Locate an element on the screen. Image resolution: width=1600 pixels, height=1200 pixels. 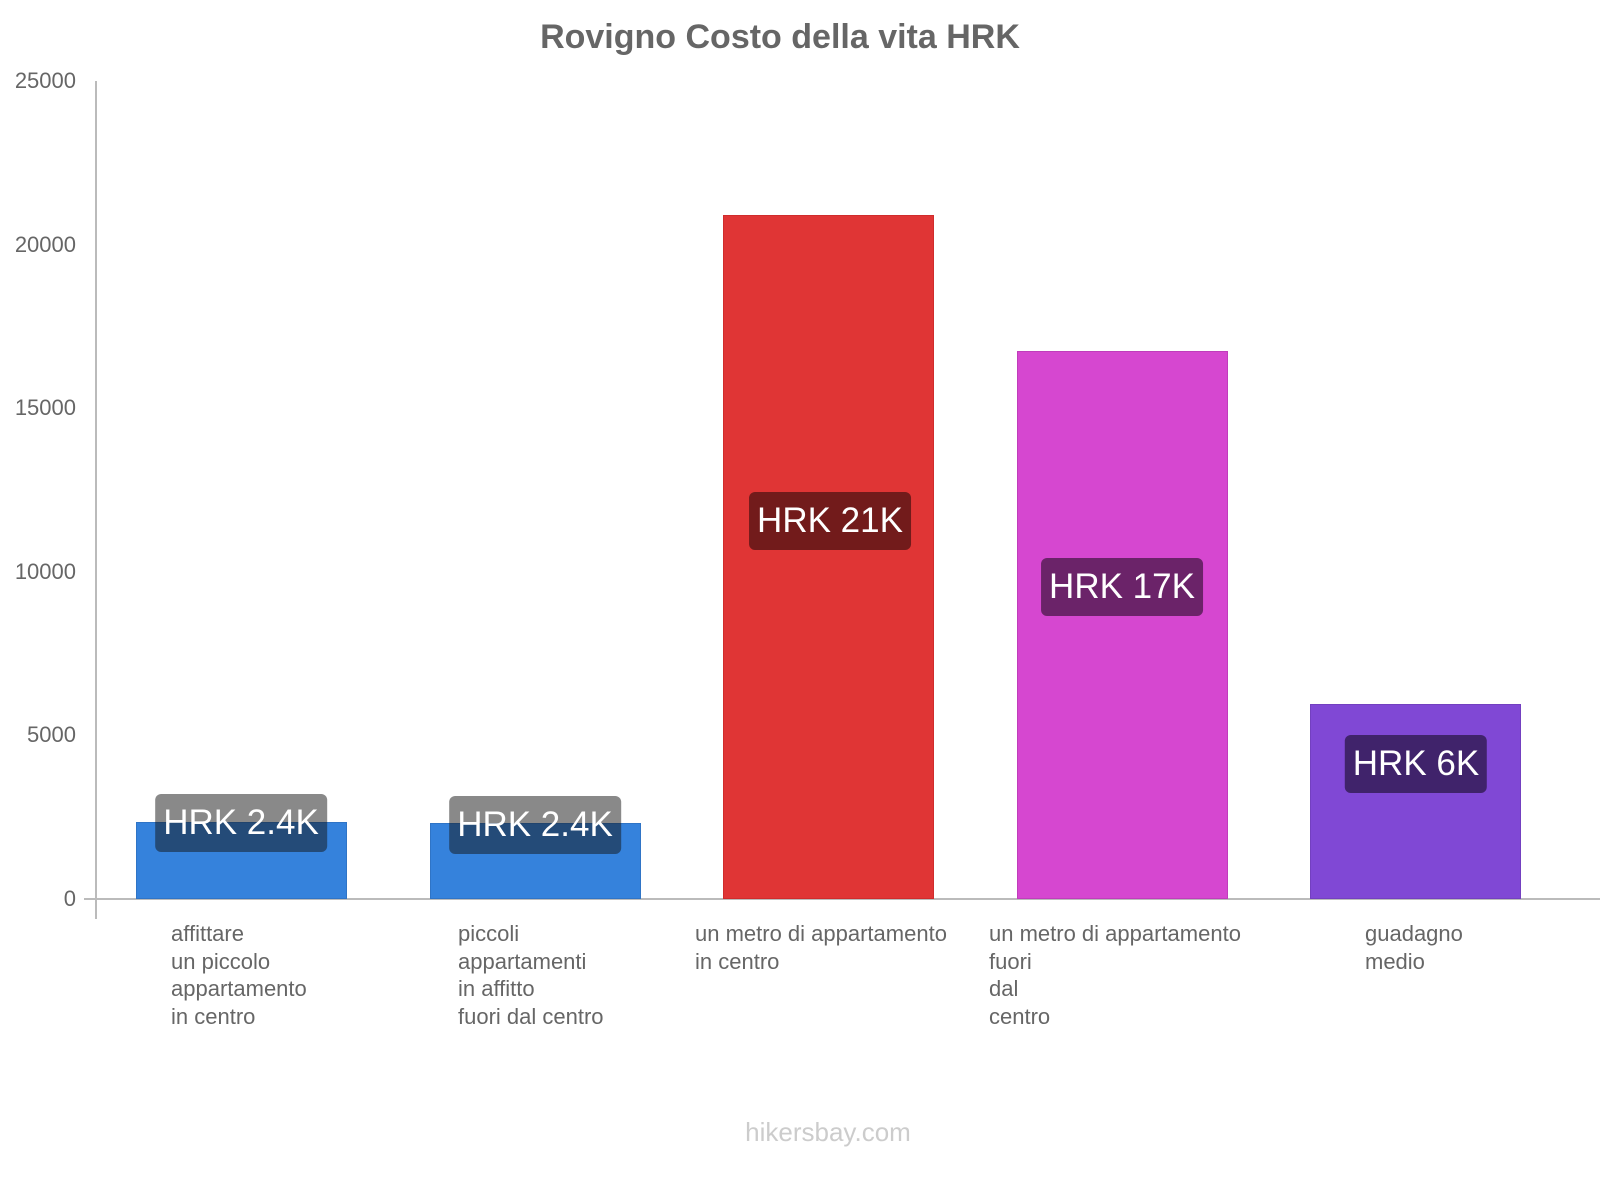
y-axis-line is located at coordinates (96, 500).